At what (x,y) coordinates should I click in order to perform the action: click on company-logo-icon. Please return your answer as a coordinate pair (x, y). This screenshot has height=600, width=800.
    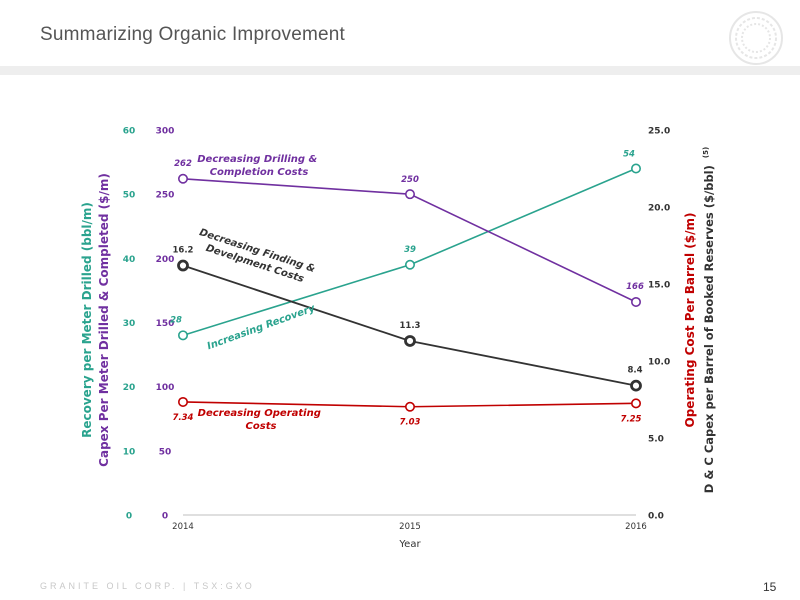
    Looking at the image, I should click on (756, 38).